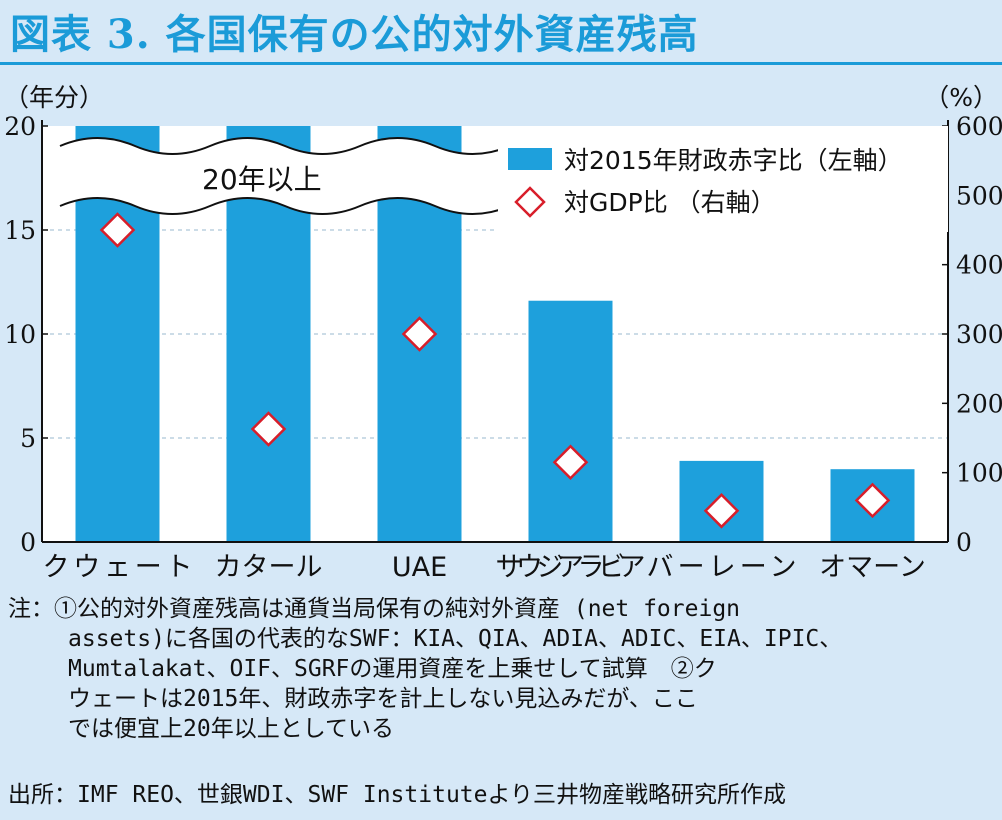 Image resolution: width=1002 pixels, height=820 pixels. I want to click on x-tick-label: UAE, so click(419, 567).